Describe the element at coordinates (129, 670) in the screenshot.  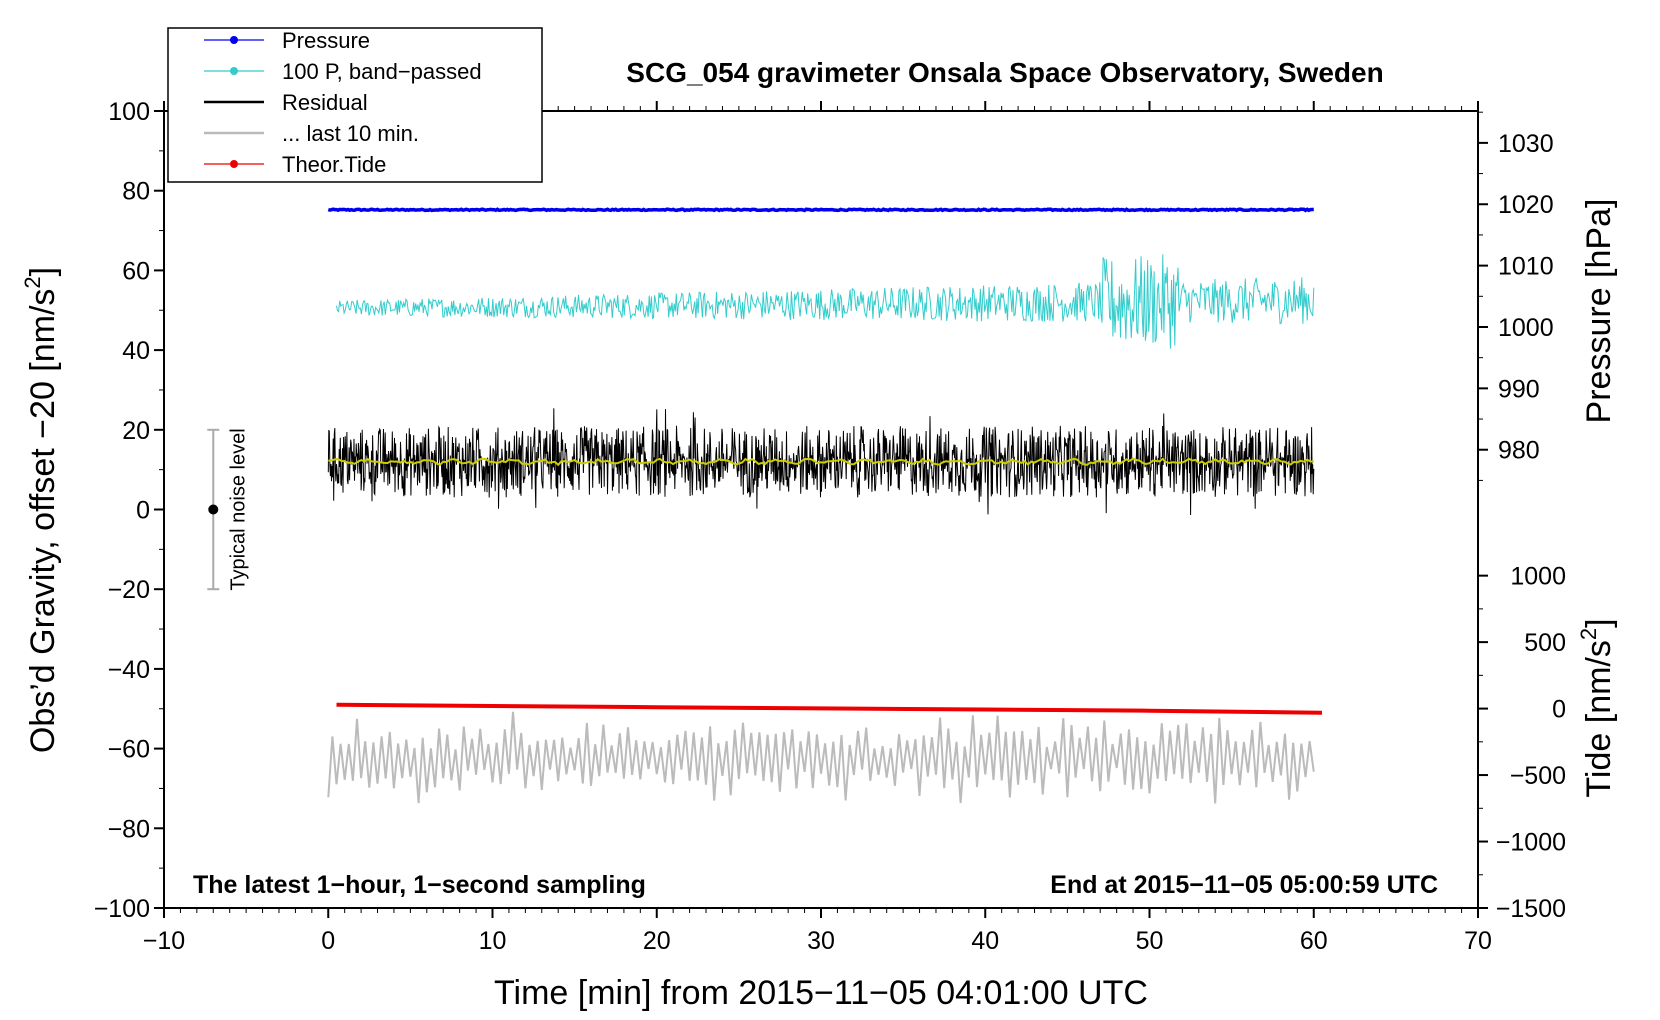
I see `y-tick-label: −40` at that location.